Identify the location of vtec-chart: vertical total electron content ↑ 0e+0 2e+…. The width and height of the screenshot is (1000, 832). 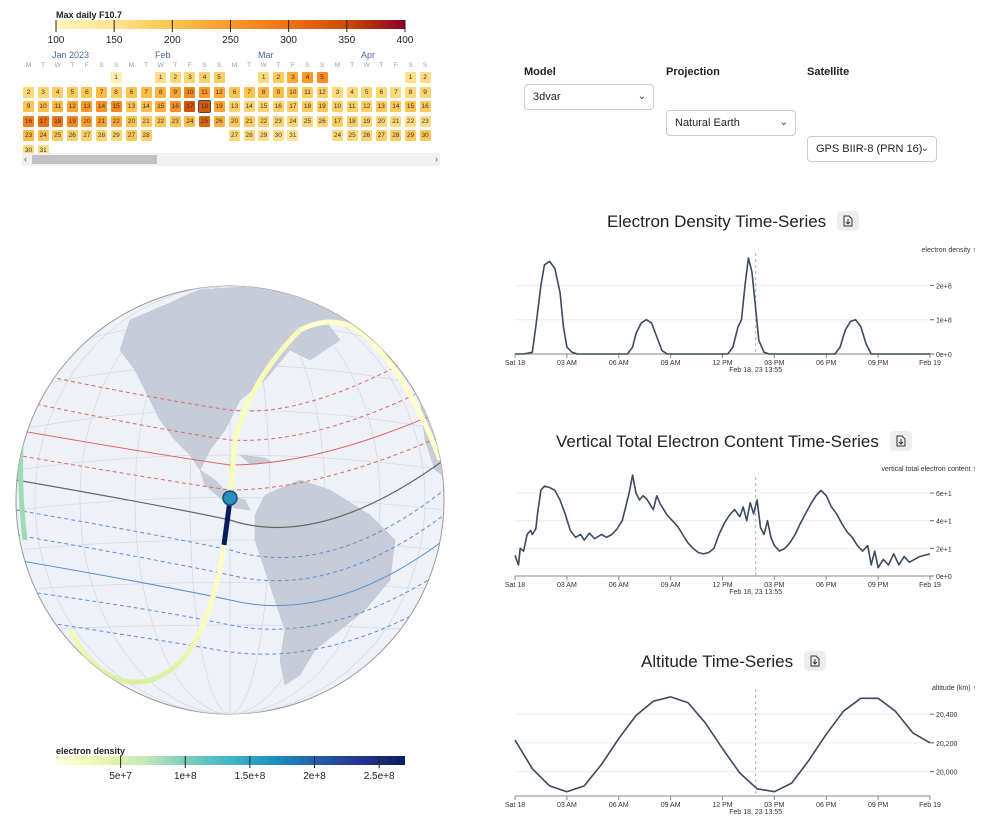
(740, 532).